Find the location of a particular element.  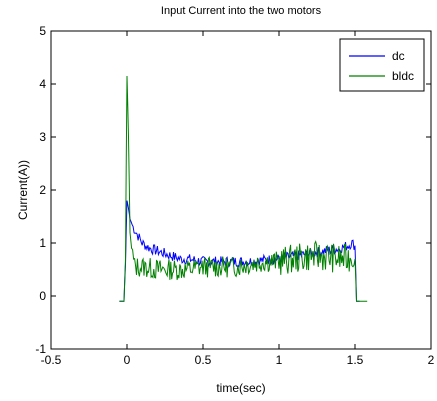

x-tick-label: 0 is located at coordinates (127, 360).